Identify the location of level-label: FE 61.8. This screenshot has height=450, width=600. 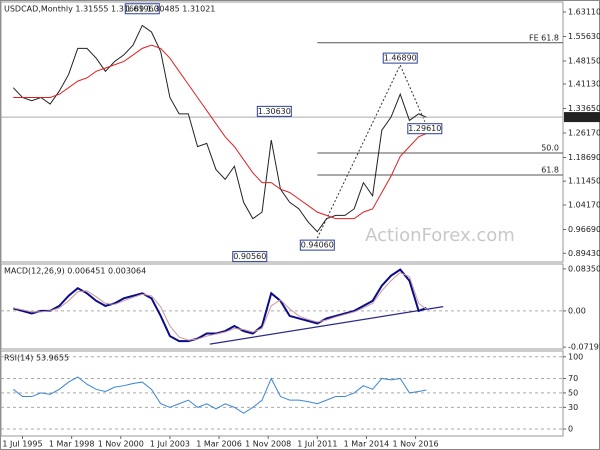
(544, 37).